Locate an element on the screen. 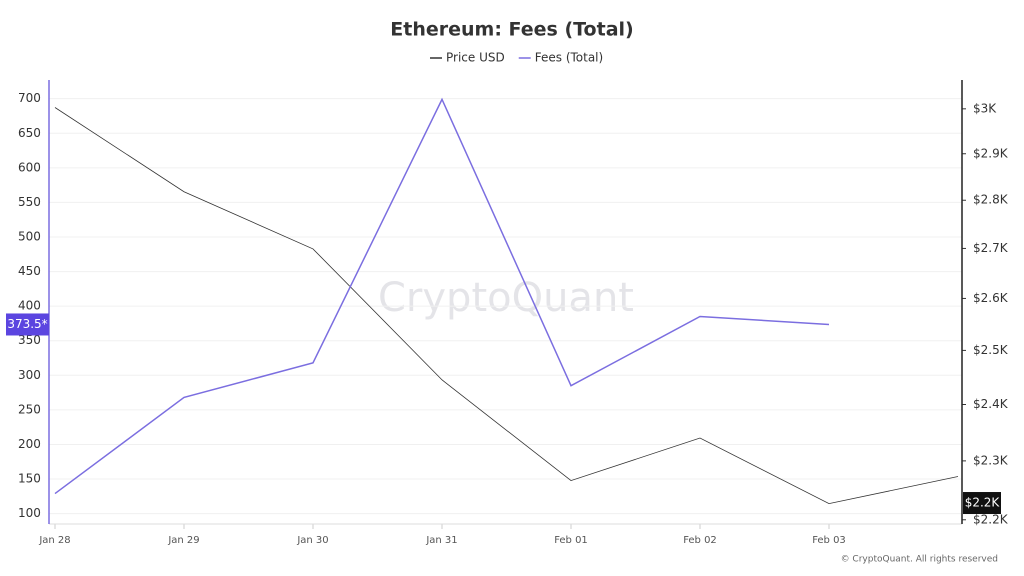  y2-tick-label: $2.4K is located at coordinates (991, 404).